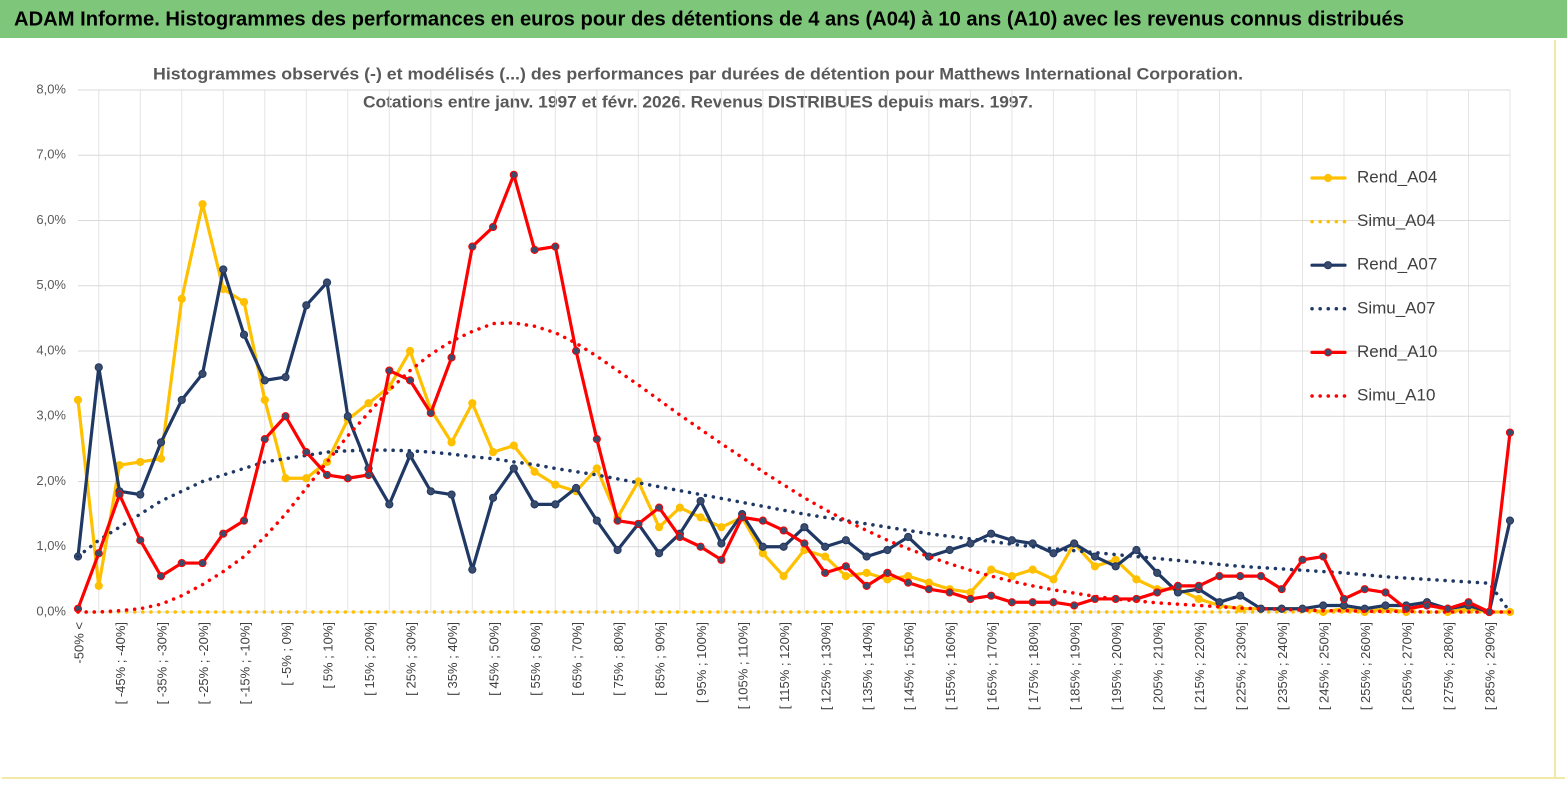 Image resolution: width=1567 pixels, height=796 pixels. What do you see at coordinates (909, 666) in the screenshot?
I see `x-tick-label: [ 145% ; 150%]` at bounding box center [909, 666].